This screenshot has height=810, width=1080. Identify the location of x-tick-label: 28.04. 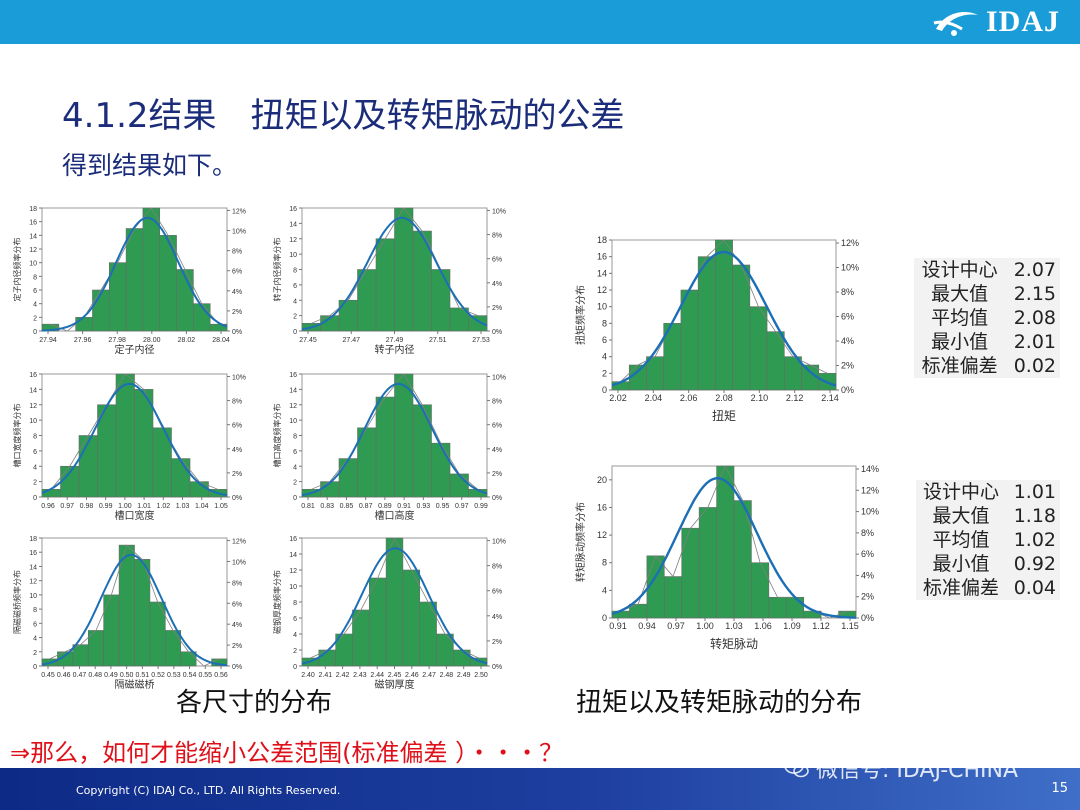
(221, 340).